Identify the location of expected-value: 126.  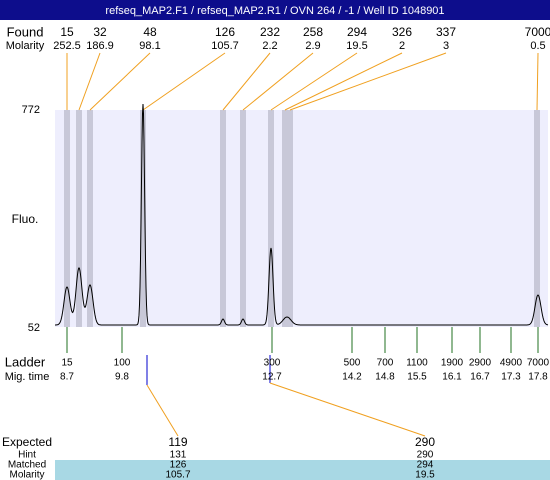
(178, 465).